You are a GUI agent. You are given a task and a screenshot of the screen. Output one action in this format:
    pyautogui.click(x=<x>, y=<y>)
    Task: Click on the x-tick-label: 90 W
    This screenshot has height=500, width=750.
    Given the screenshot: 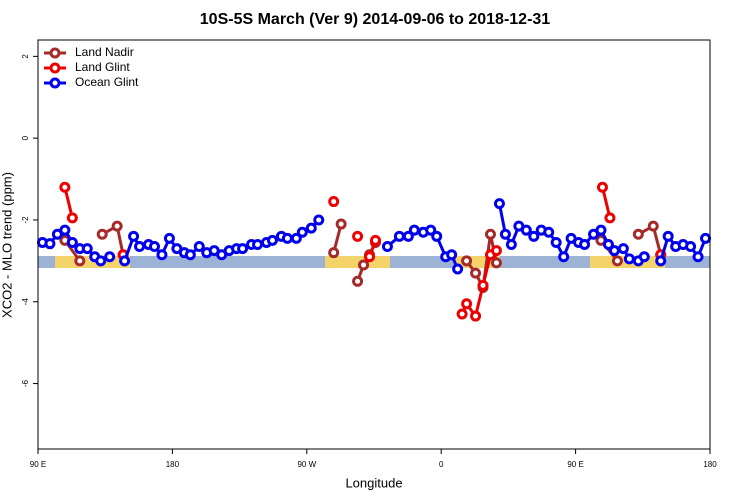 What is the action you would take?
    pyautogui.click(x=306, y=464)
    